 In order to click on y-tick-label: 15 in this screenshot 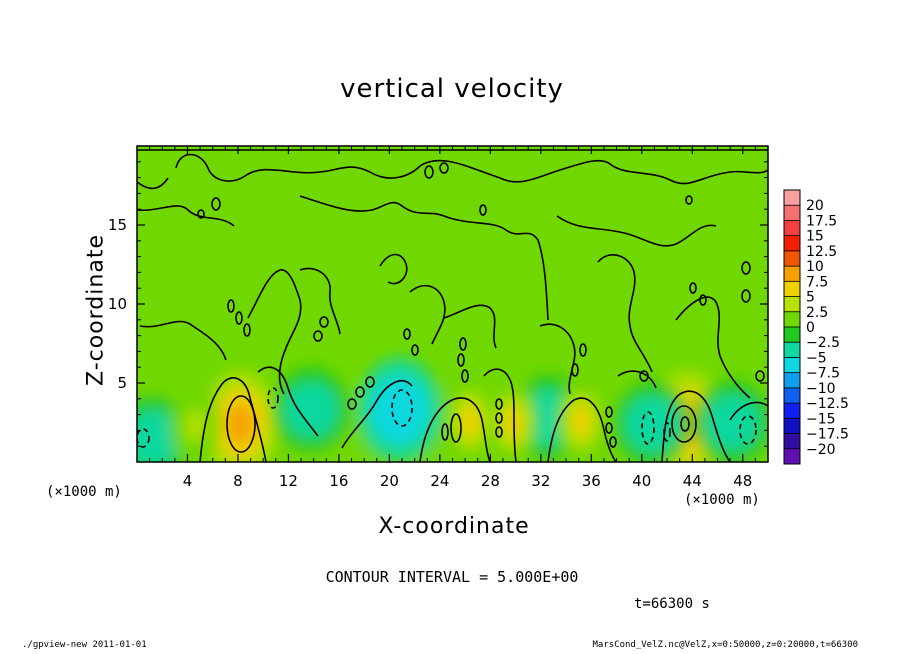, I will do `click(117, 225)`.